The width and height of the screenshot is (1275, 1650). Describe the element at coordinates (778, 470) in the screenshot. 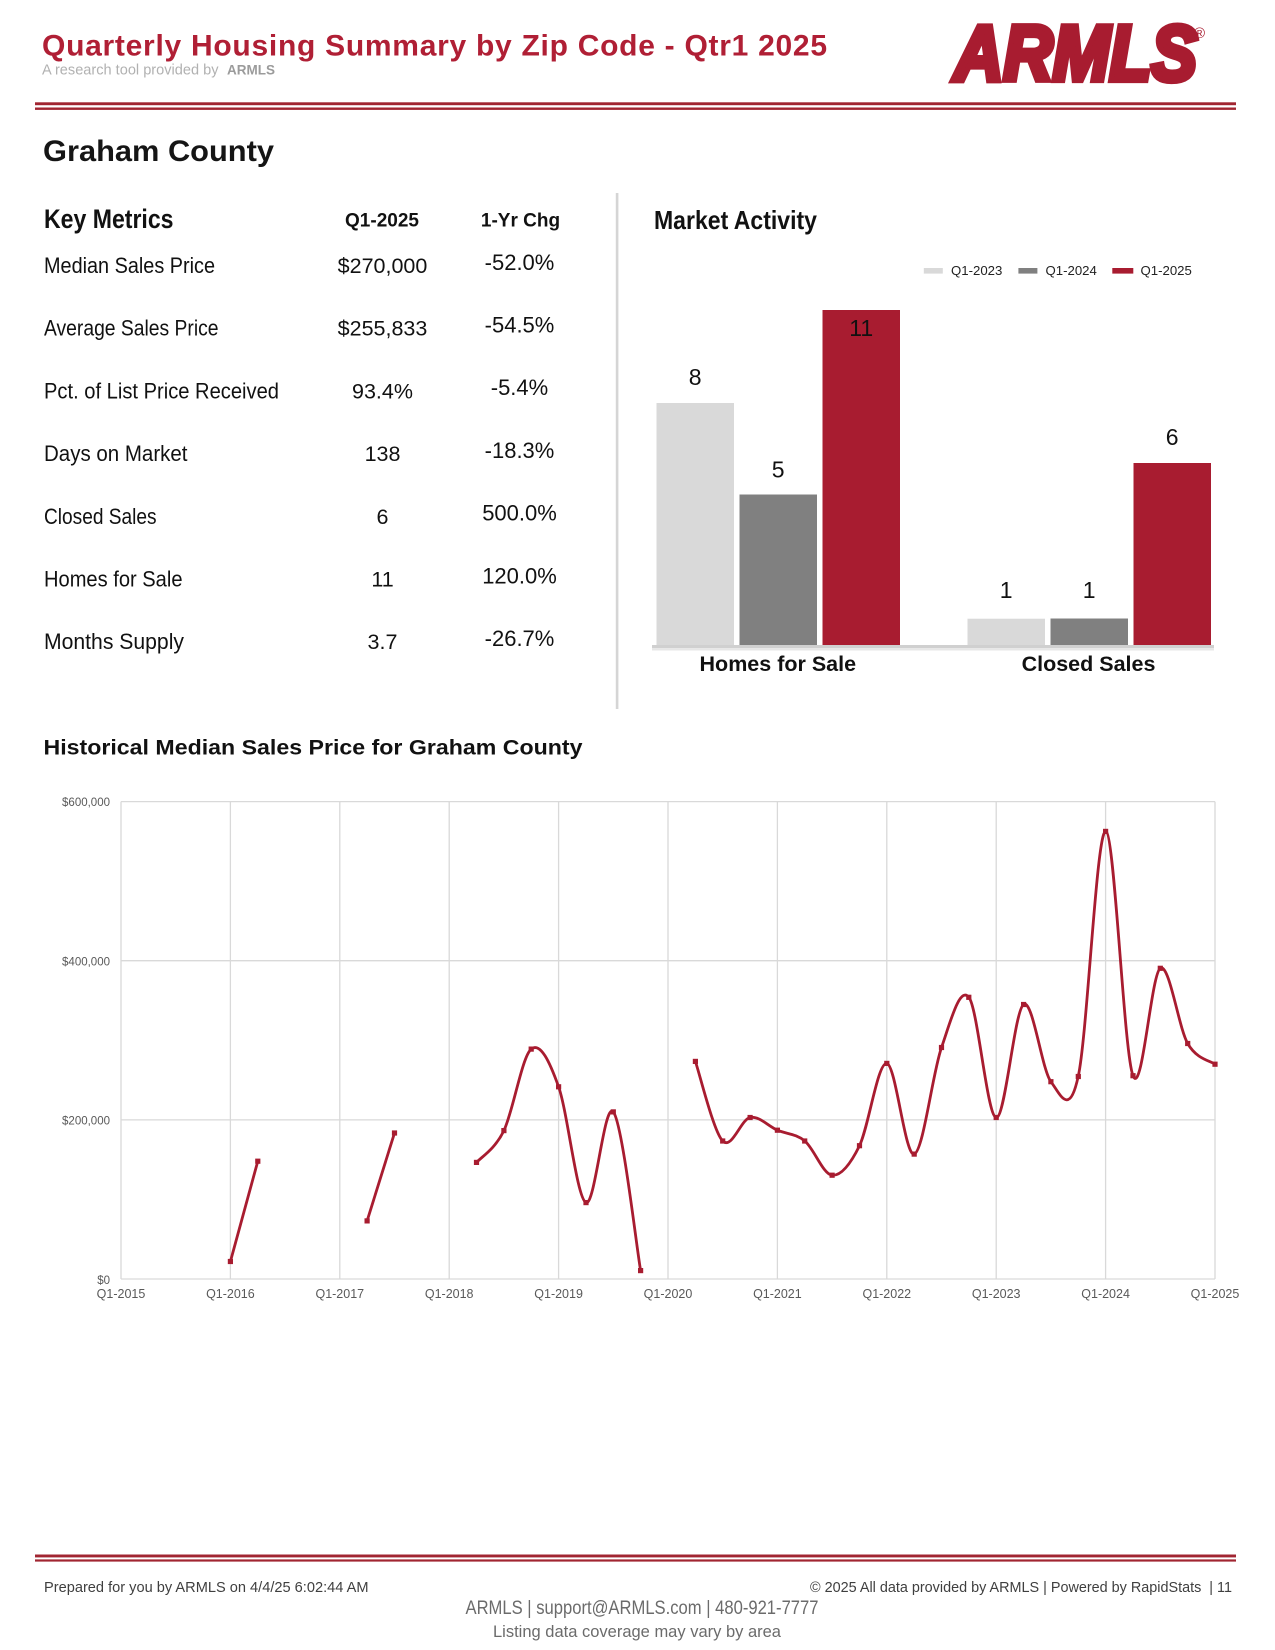

I see `svg-text: 5` at that location.